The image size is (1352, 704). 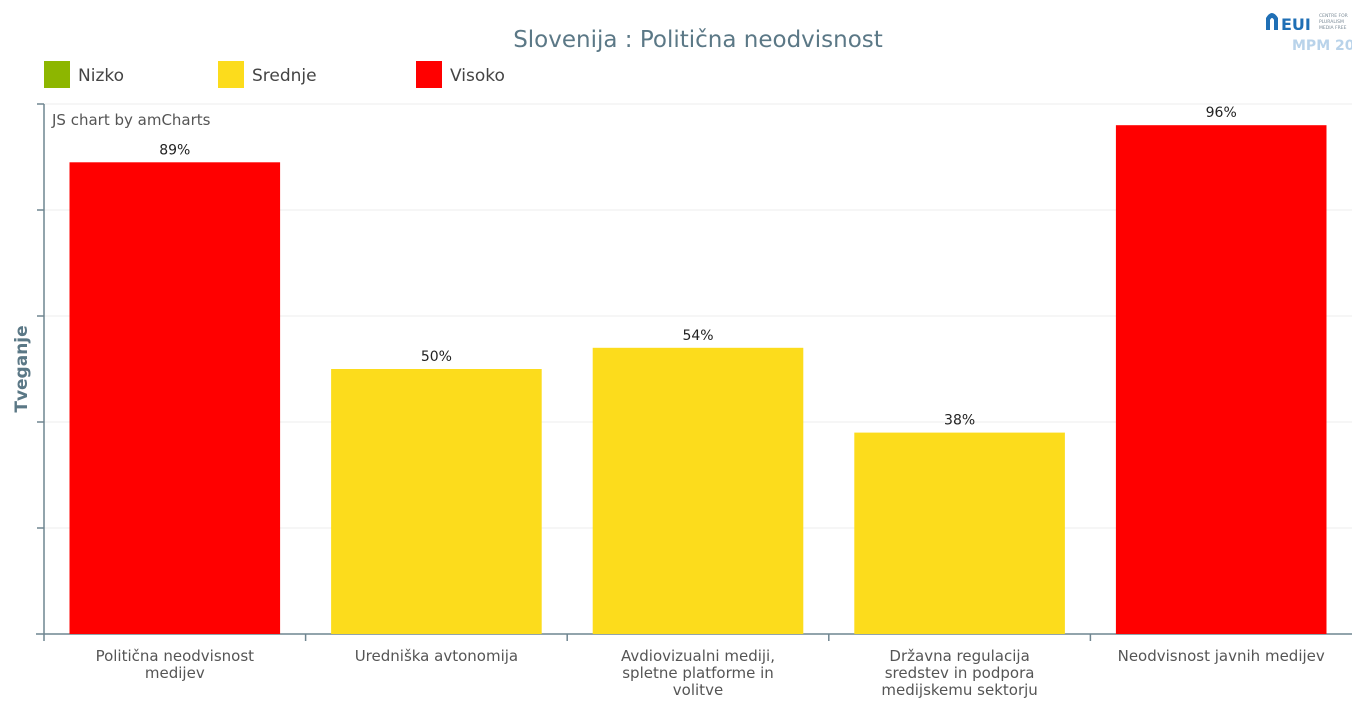 I want to click on x-tick-label-line: spletne platforme in, so click(x=698, y=673).